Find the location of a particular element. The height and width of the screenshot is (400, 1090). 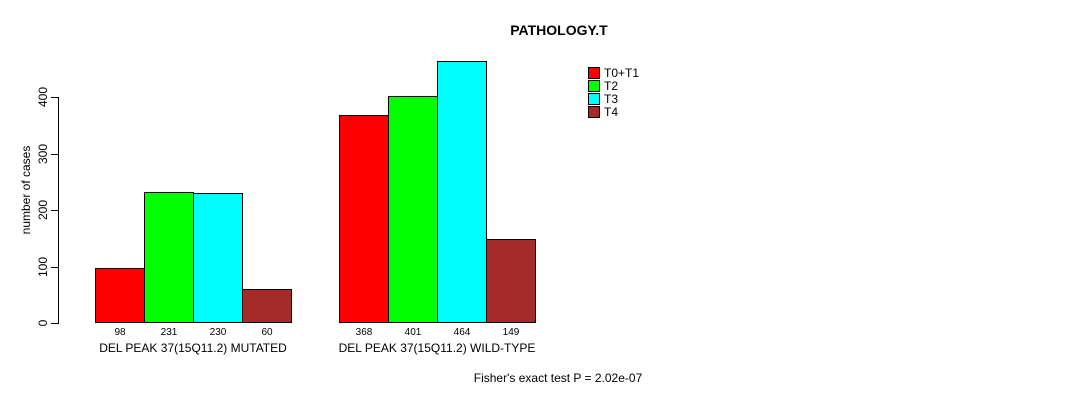

bar-t4-group2 is located at coordinates (511, 281).